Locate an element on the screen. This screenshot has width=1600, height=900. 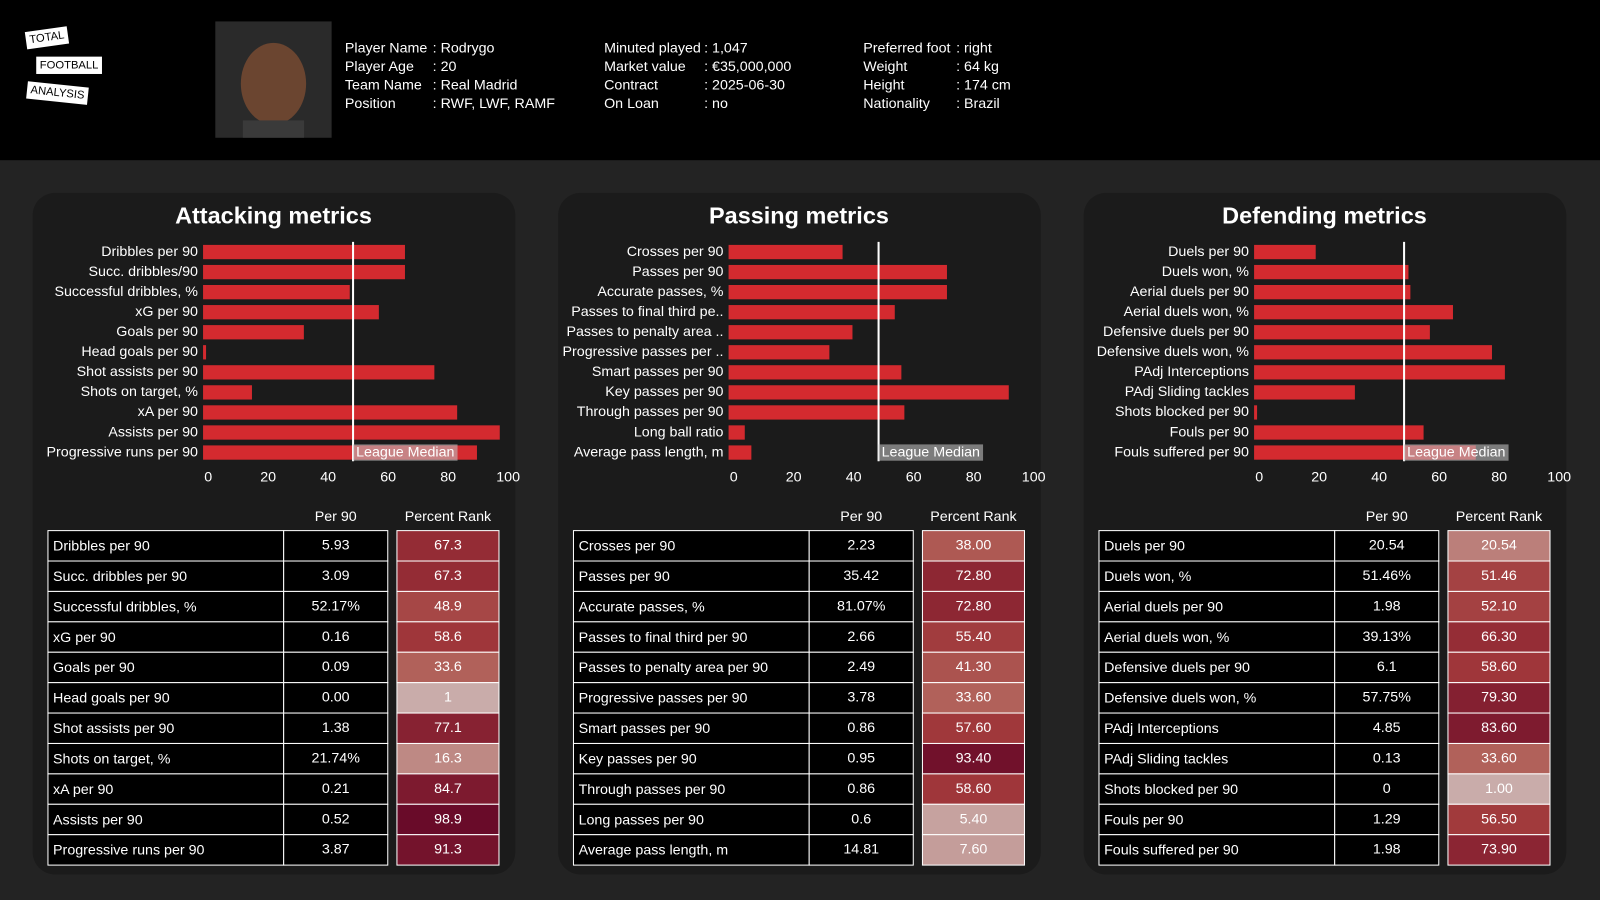
per90-value: 57.75% is located at coordinates (1387, 698).